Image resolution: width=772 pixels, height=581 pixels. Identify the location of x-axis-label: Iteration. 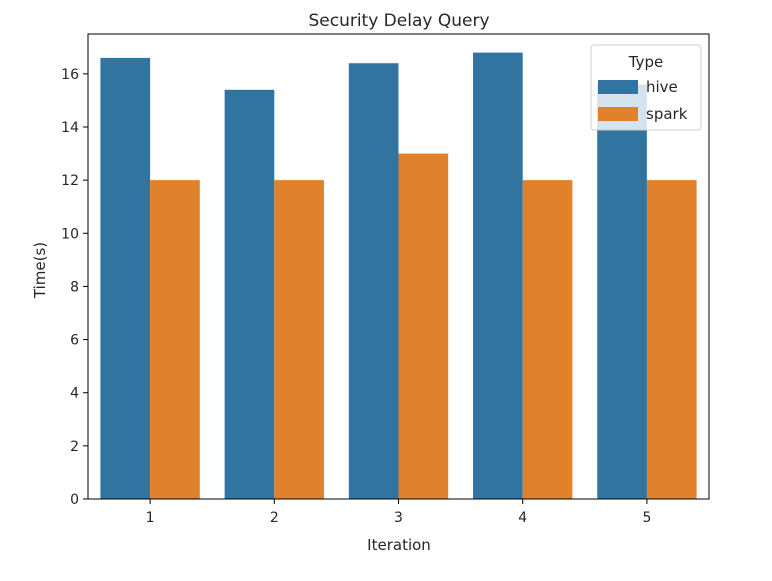
(399, 545).